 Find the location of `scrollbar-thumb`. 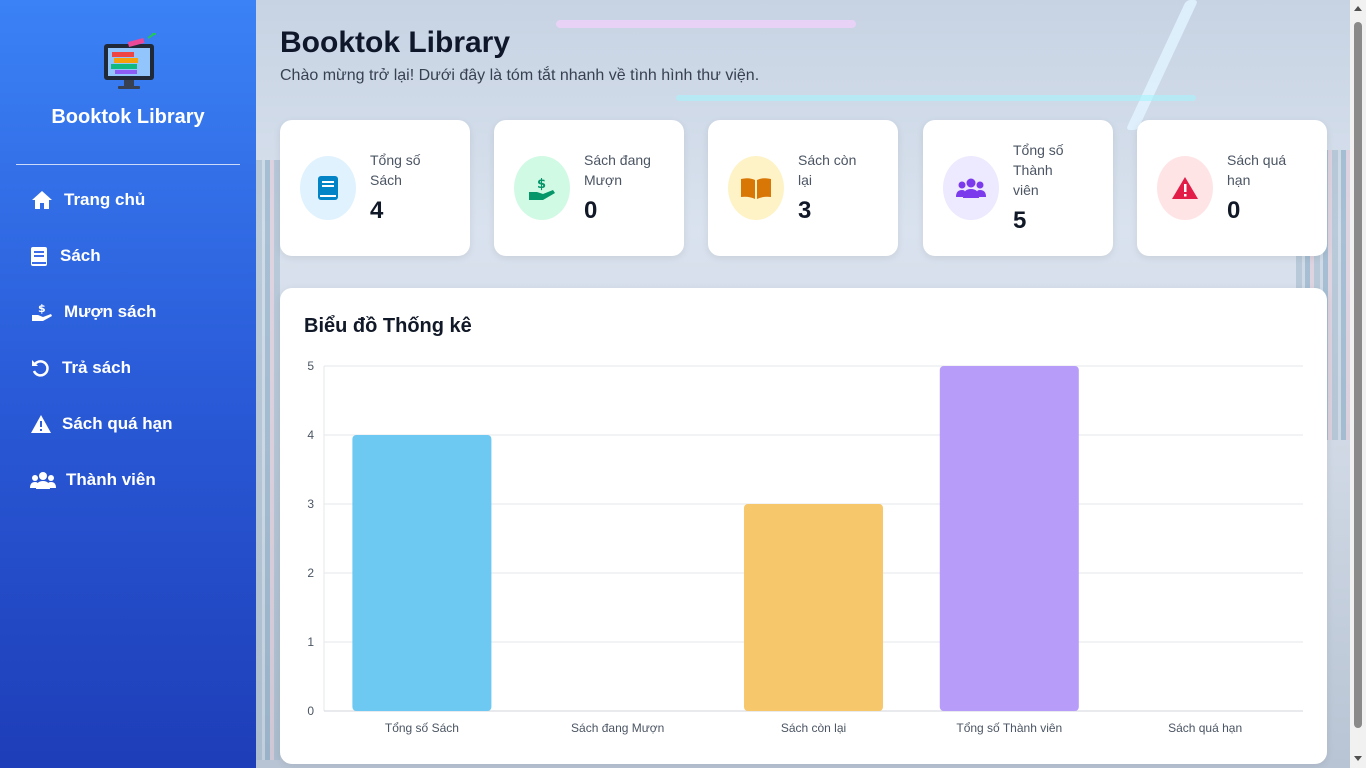

scrollbar-thumb is located at coordinates (1358, 375).